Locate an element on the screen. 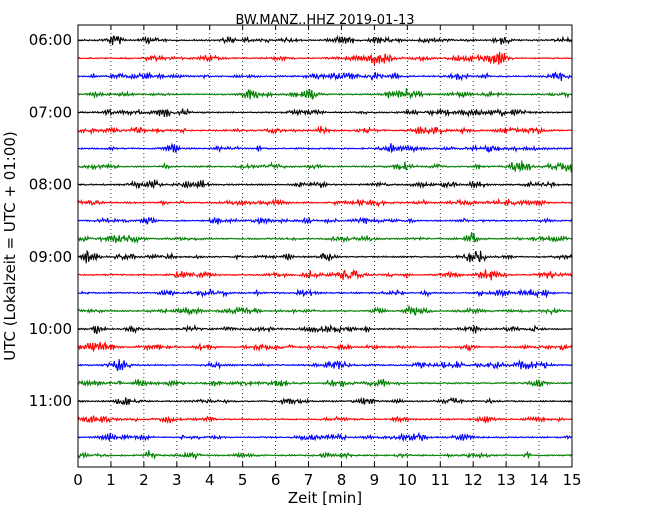 This screenshot has height=520, width=650. y-tick-label-1100: 11:00 is located at coordinates (50, 401).